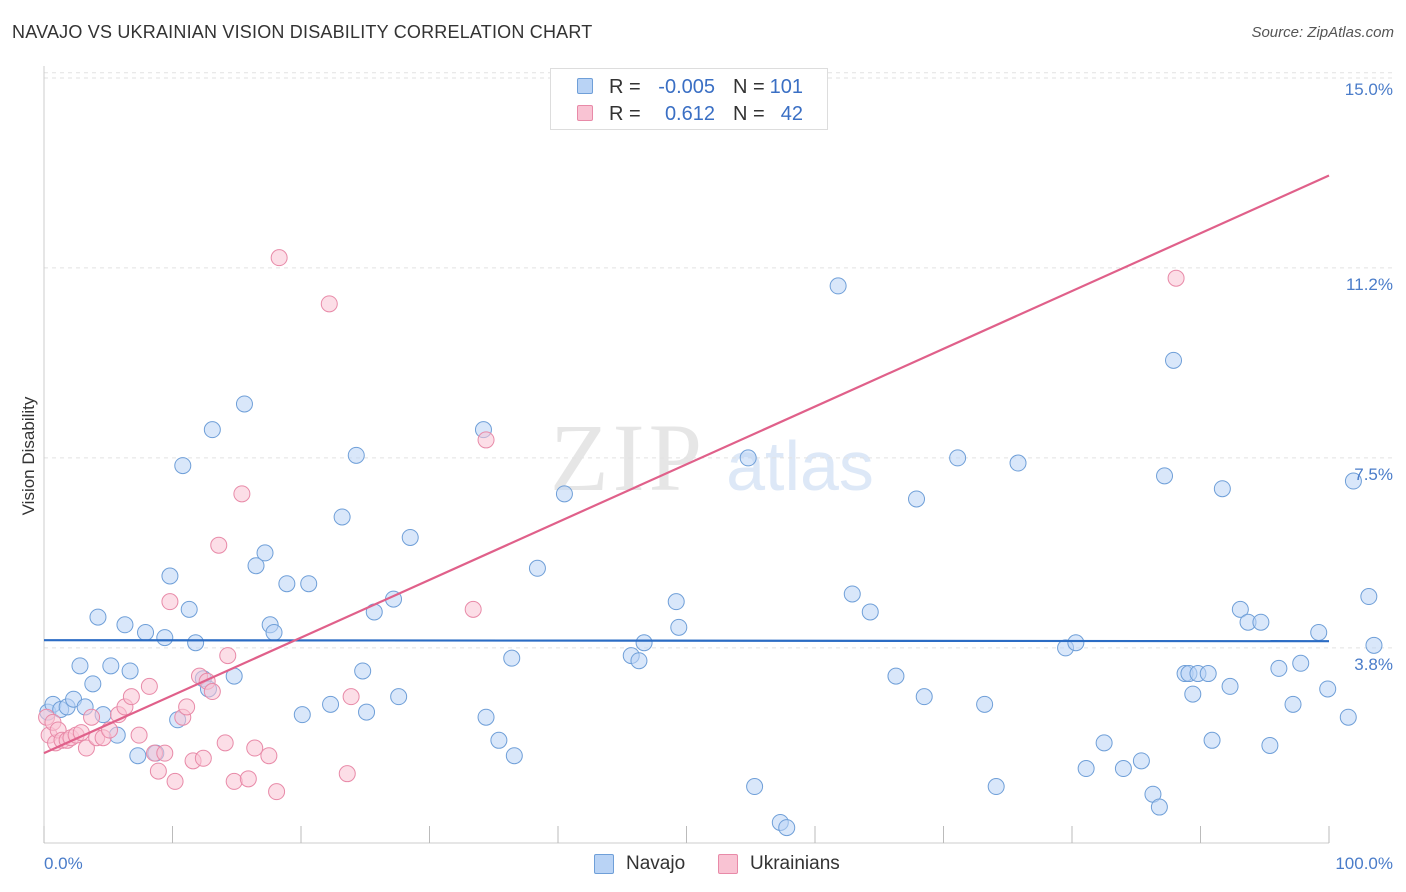 Image resolution: width=1406 pixels, height=892 pixels. What do you see at coordinates (585, 113) in the screenshot?
I see `ukrainians-swatch` at bounding box center [585, 113].